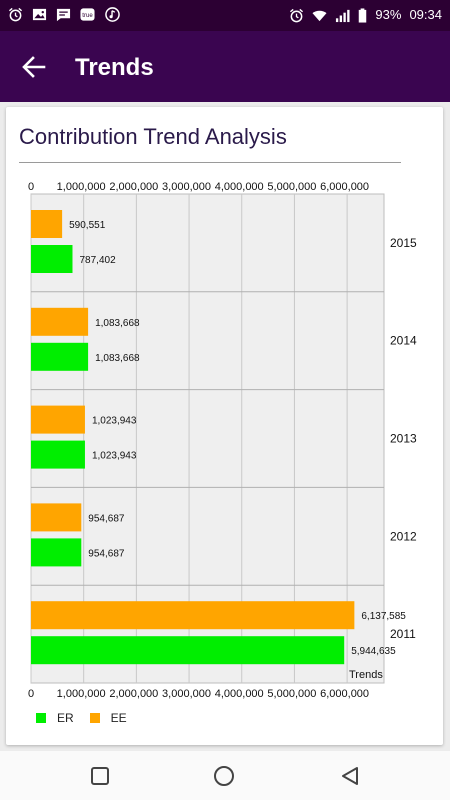 This screenshot has height=800, width=450. Describe the element at coordinates (186, 187) in the screenshot. I see `x-tick-label-top: 3,000,000` at that location.